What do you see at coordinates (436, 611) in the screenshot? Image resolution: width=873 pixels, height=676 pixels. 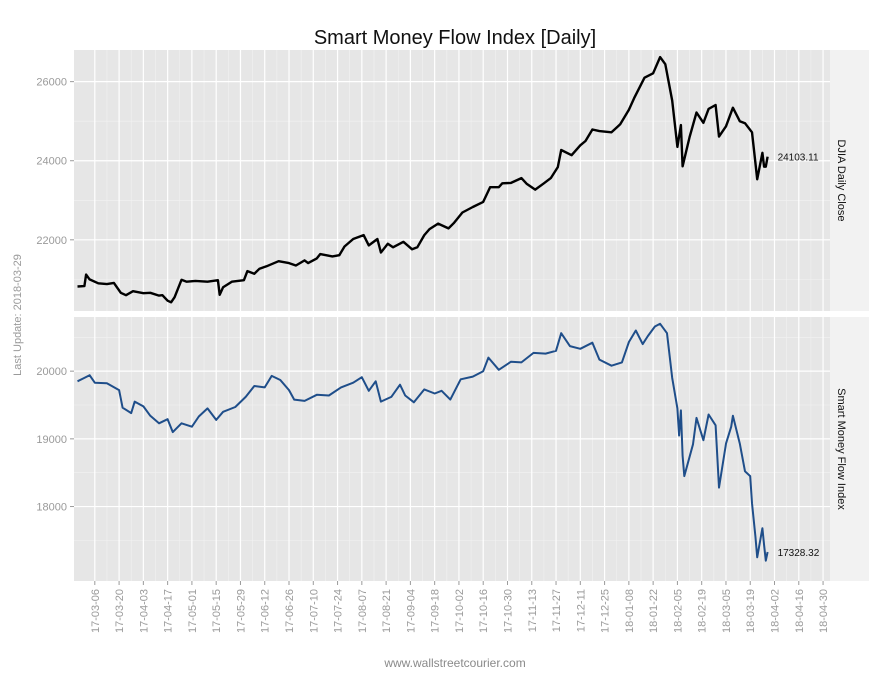 I see `x-tick-label: 17-09-18` at bounding box center [436, 611].